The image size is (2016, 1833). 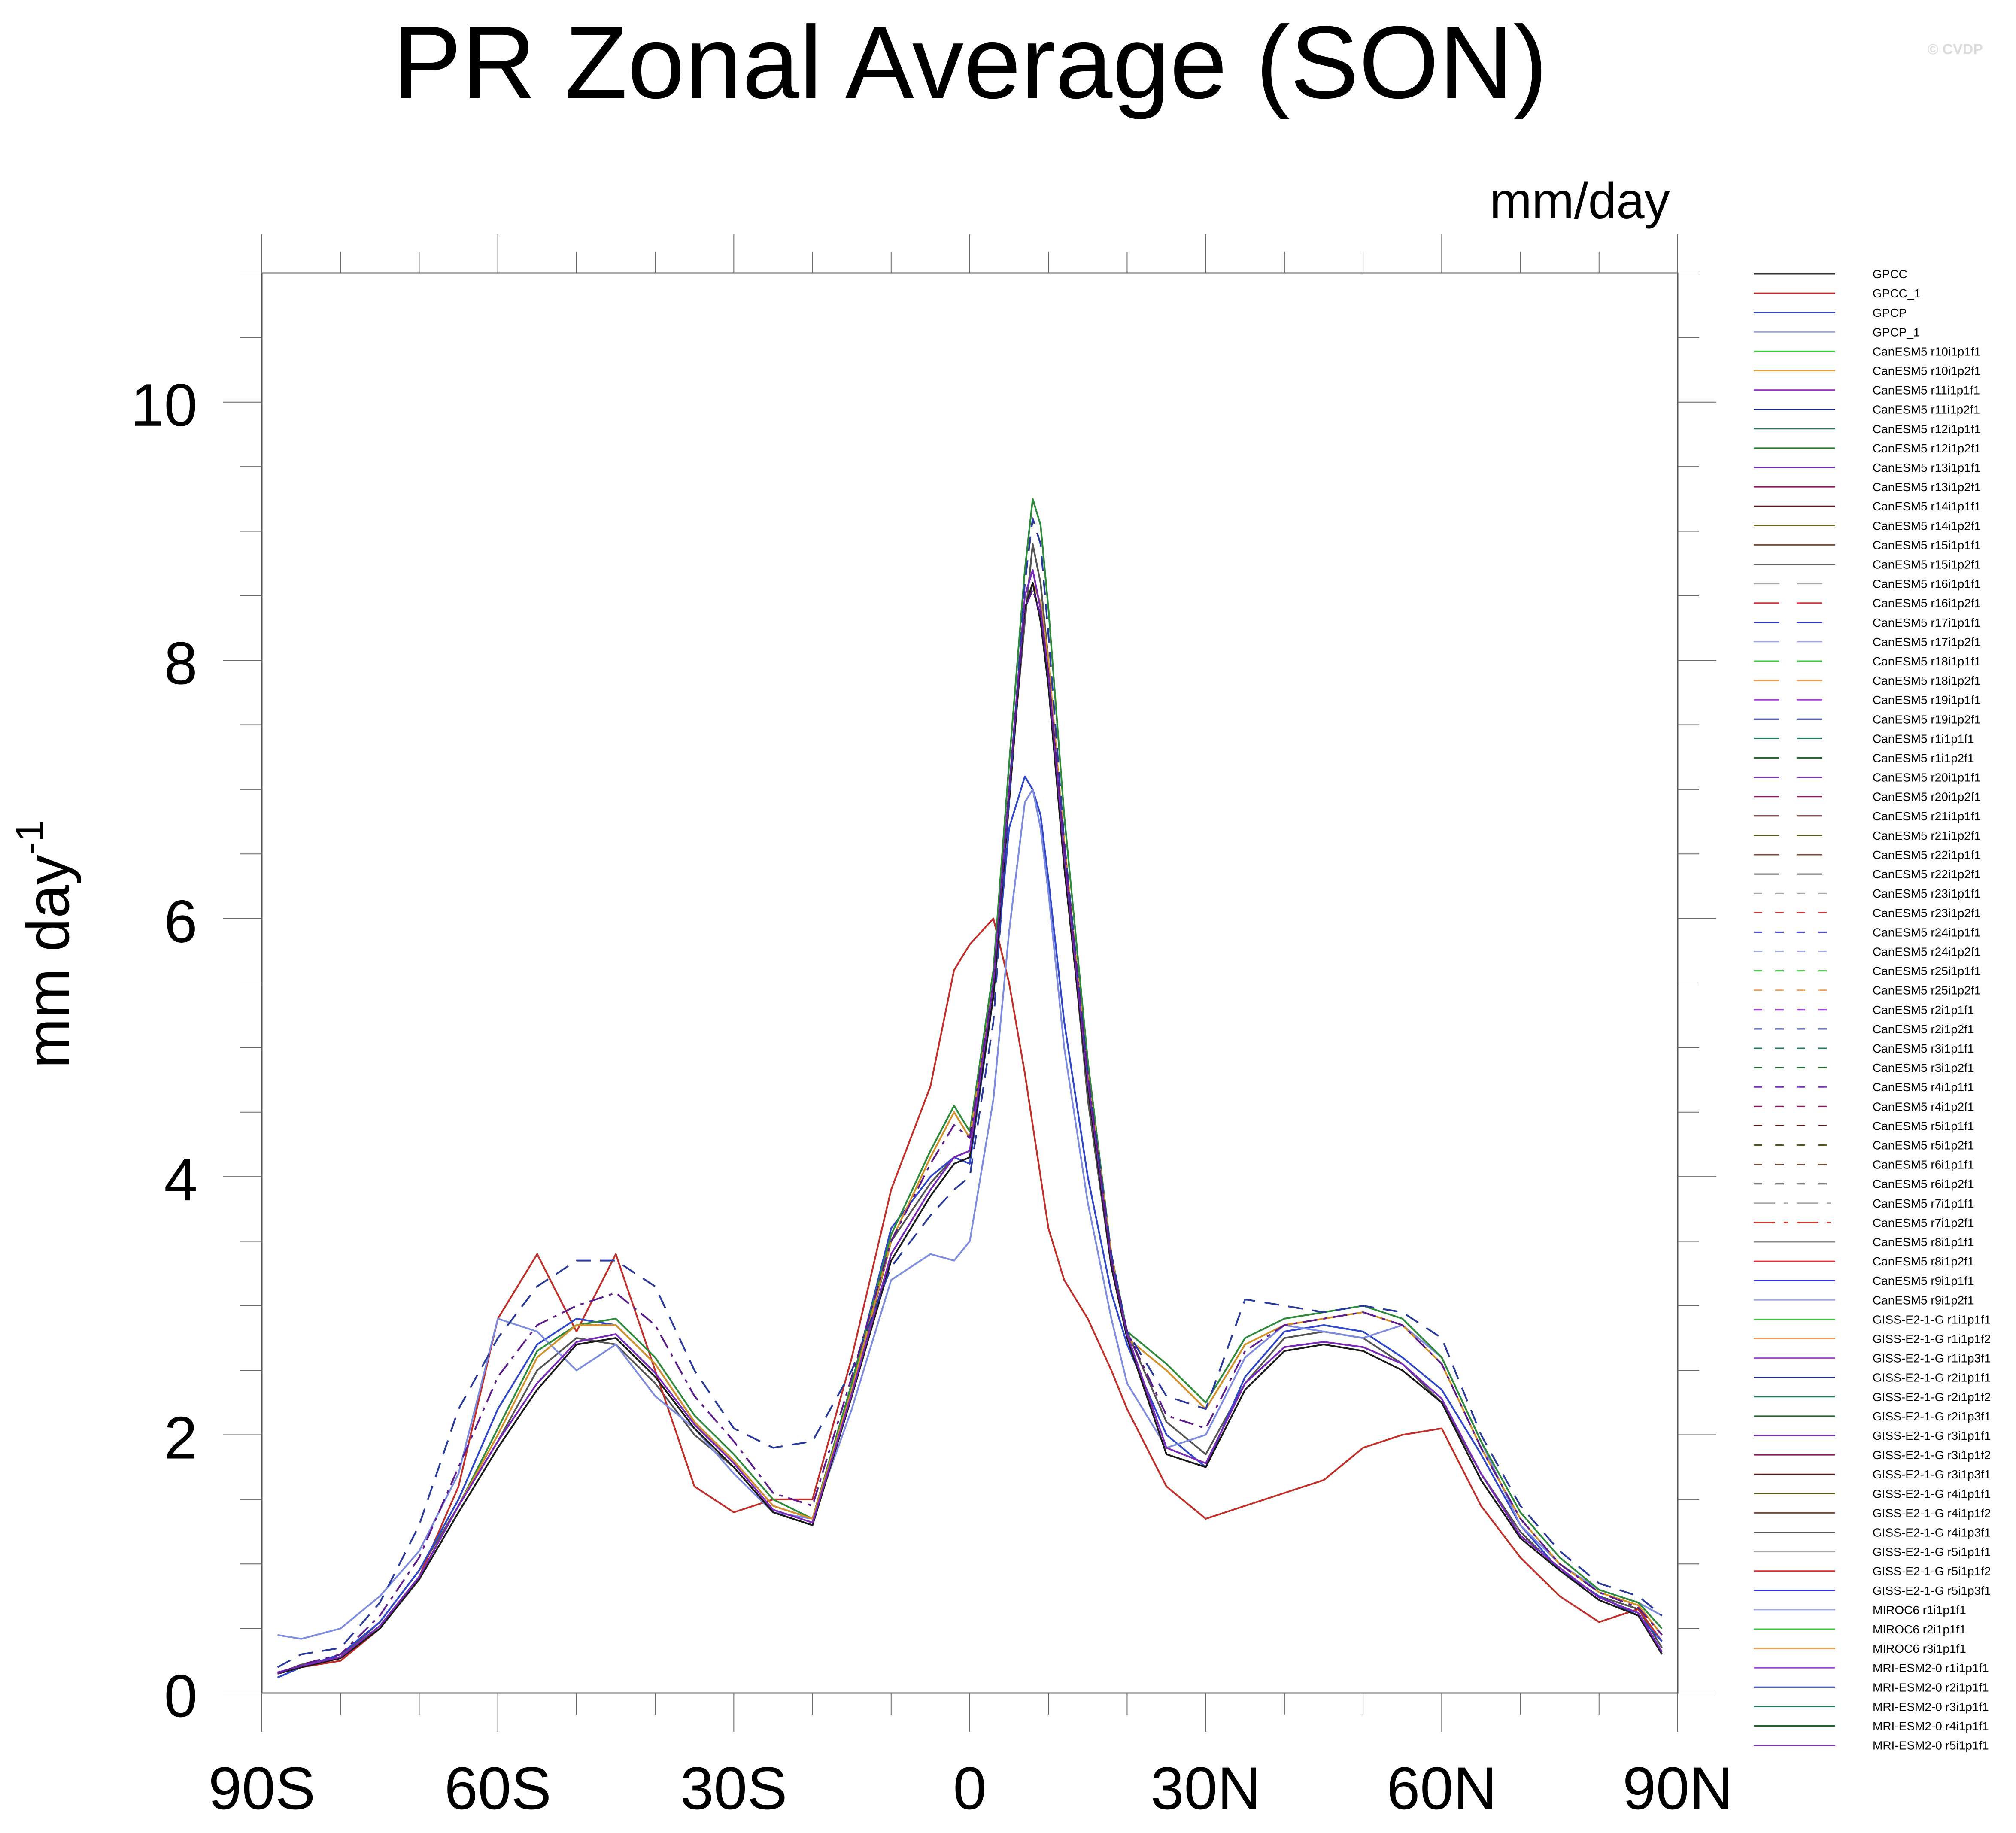 What do you see at coordinates (1920, 1648) in the screenshot?
I see `legend-label: MIROC6 r3i1p1f1` at bounding box center [1920, 1648].